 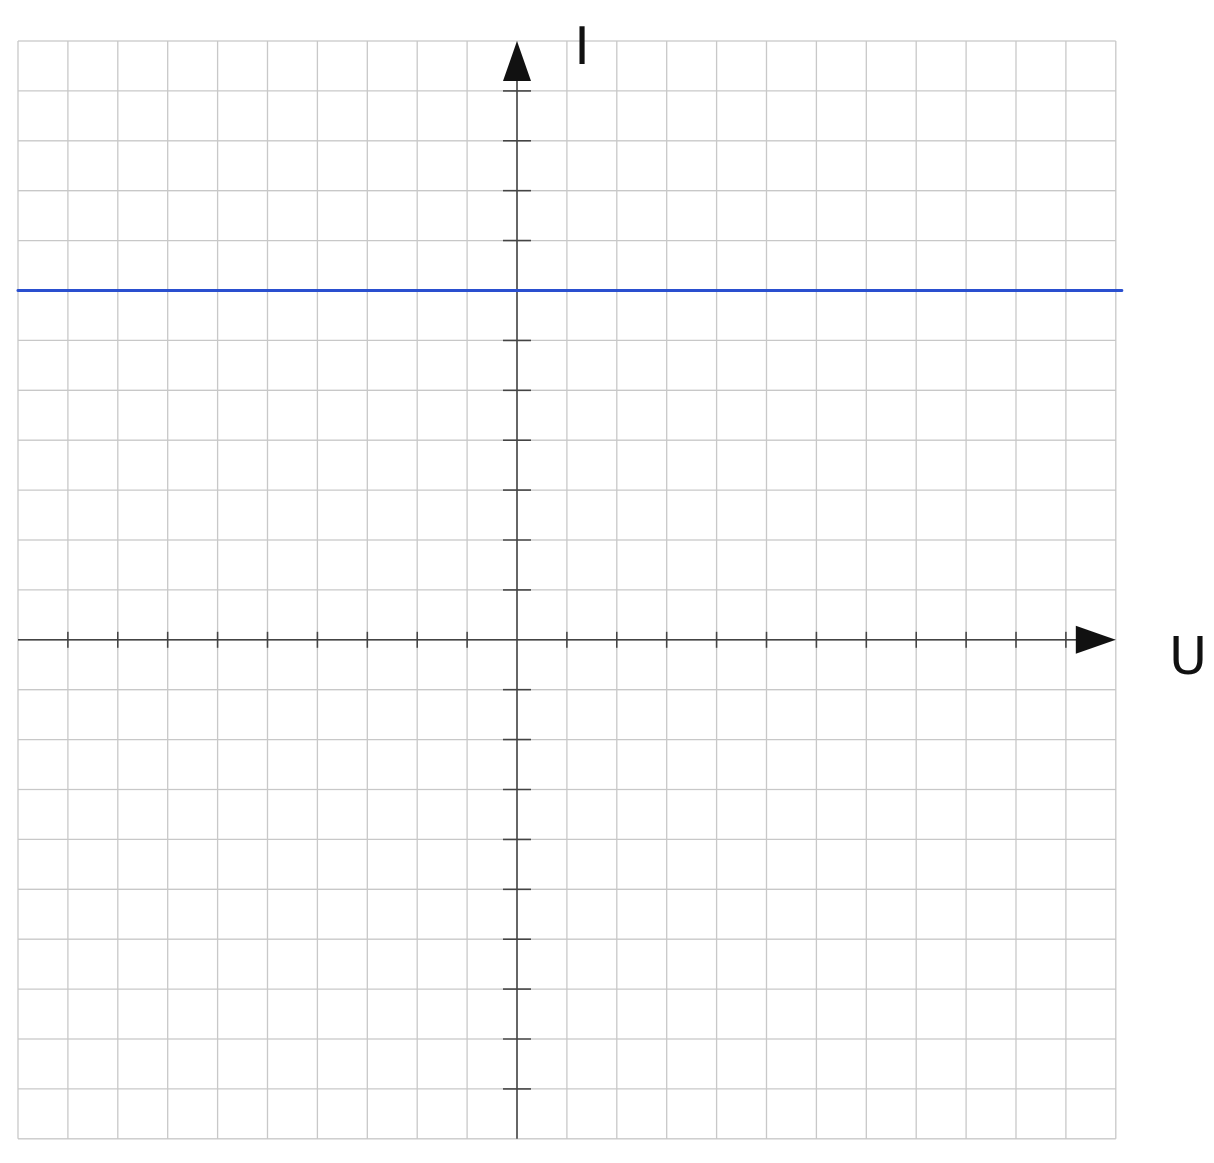 I want to click on y-axis-label: I, so click(x=581, y=47).